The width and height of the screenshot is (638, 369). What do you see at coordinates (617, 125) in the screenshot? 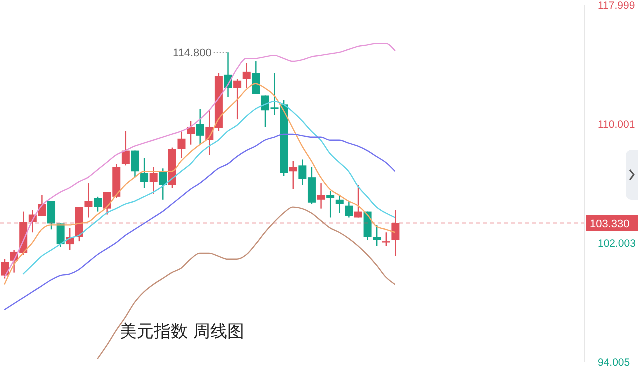
I see `y-tick-label: 110.001` at bounding box center [617, 125].